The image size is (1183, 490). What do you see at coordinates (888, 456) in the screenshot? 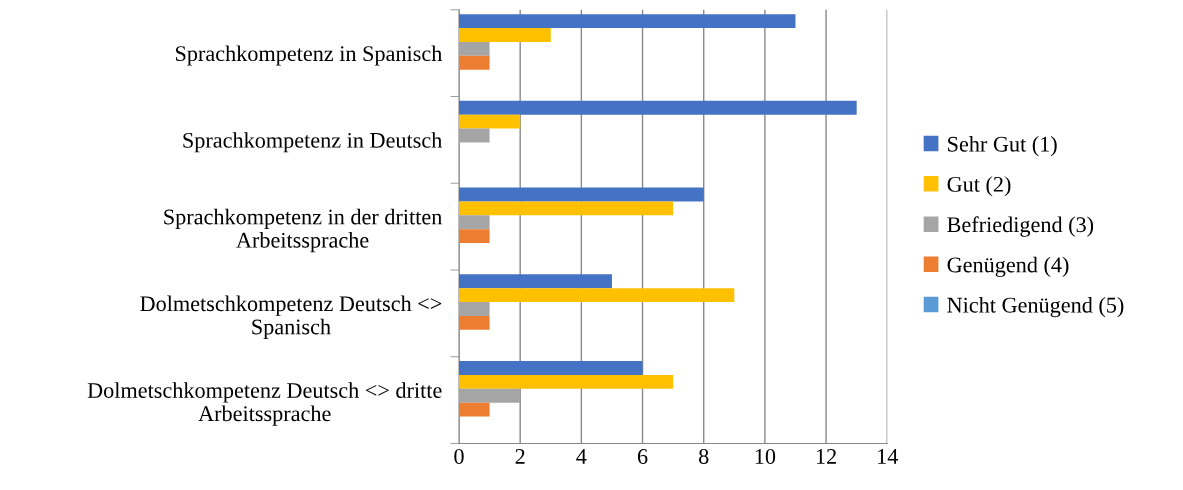
I see `x-tick-label: 14` at bounding box center [888, 456].